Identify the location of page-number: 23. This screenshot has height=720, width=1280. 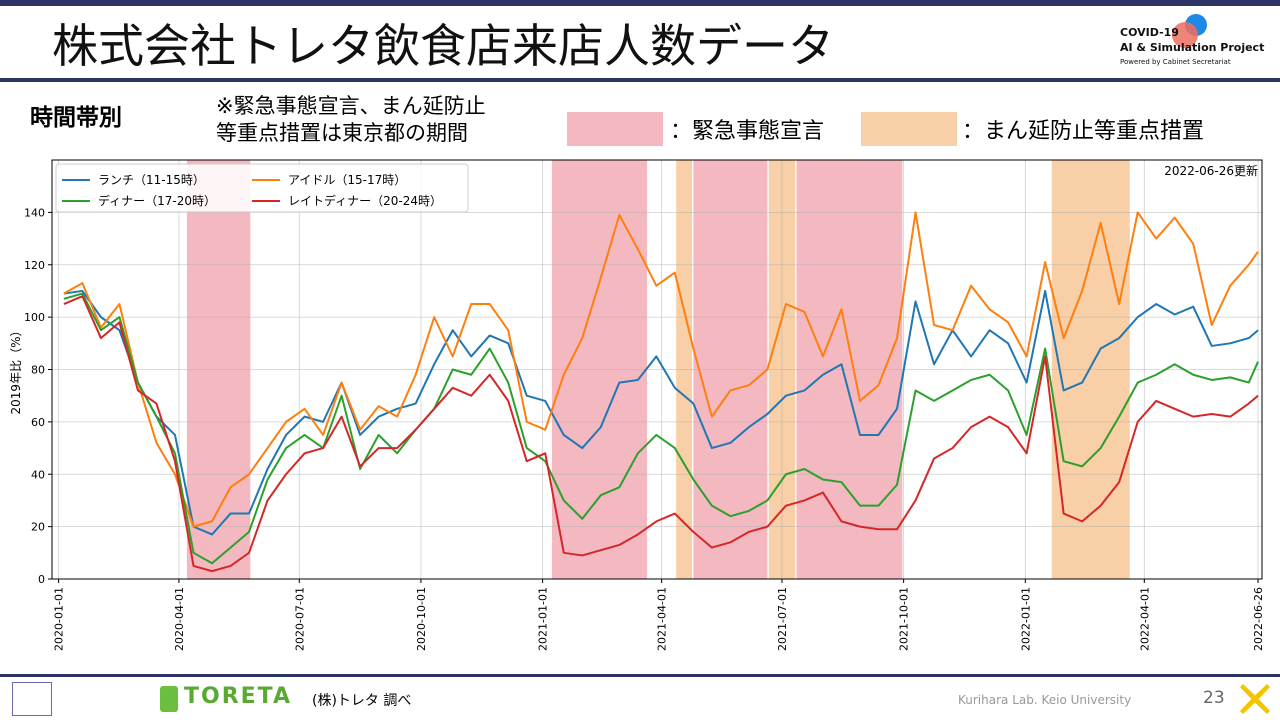
(1214, 698).